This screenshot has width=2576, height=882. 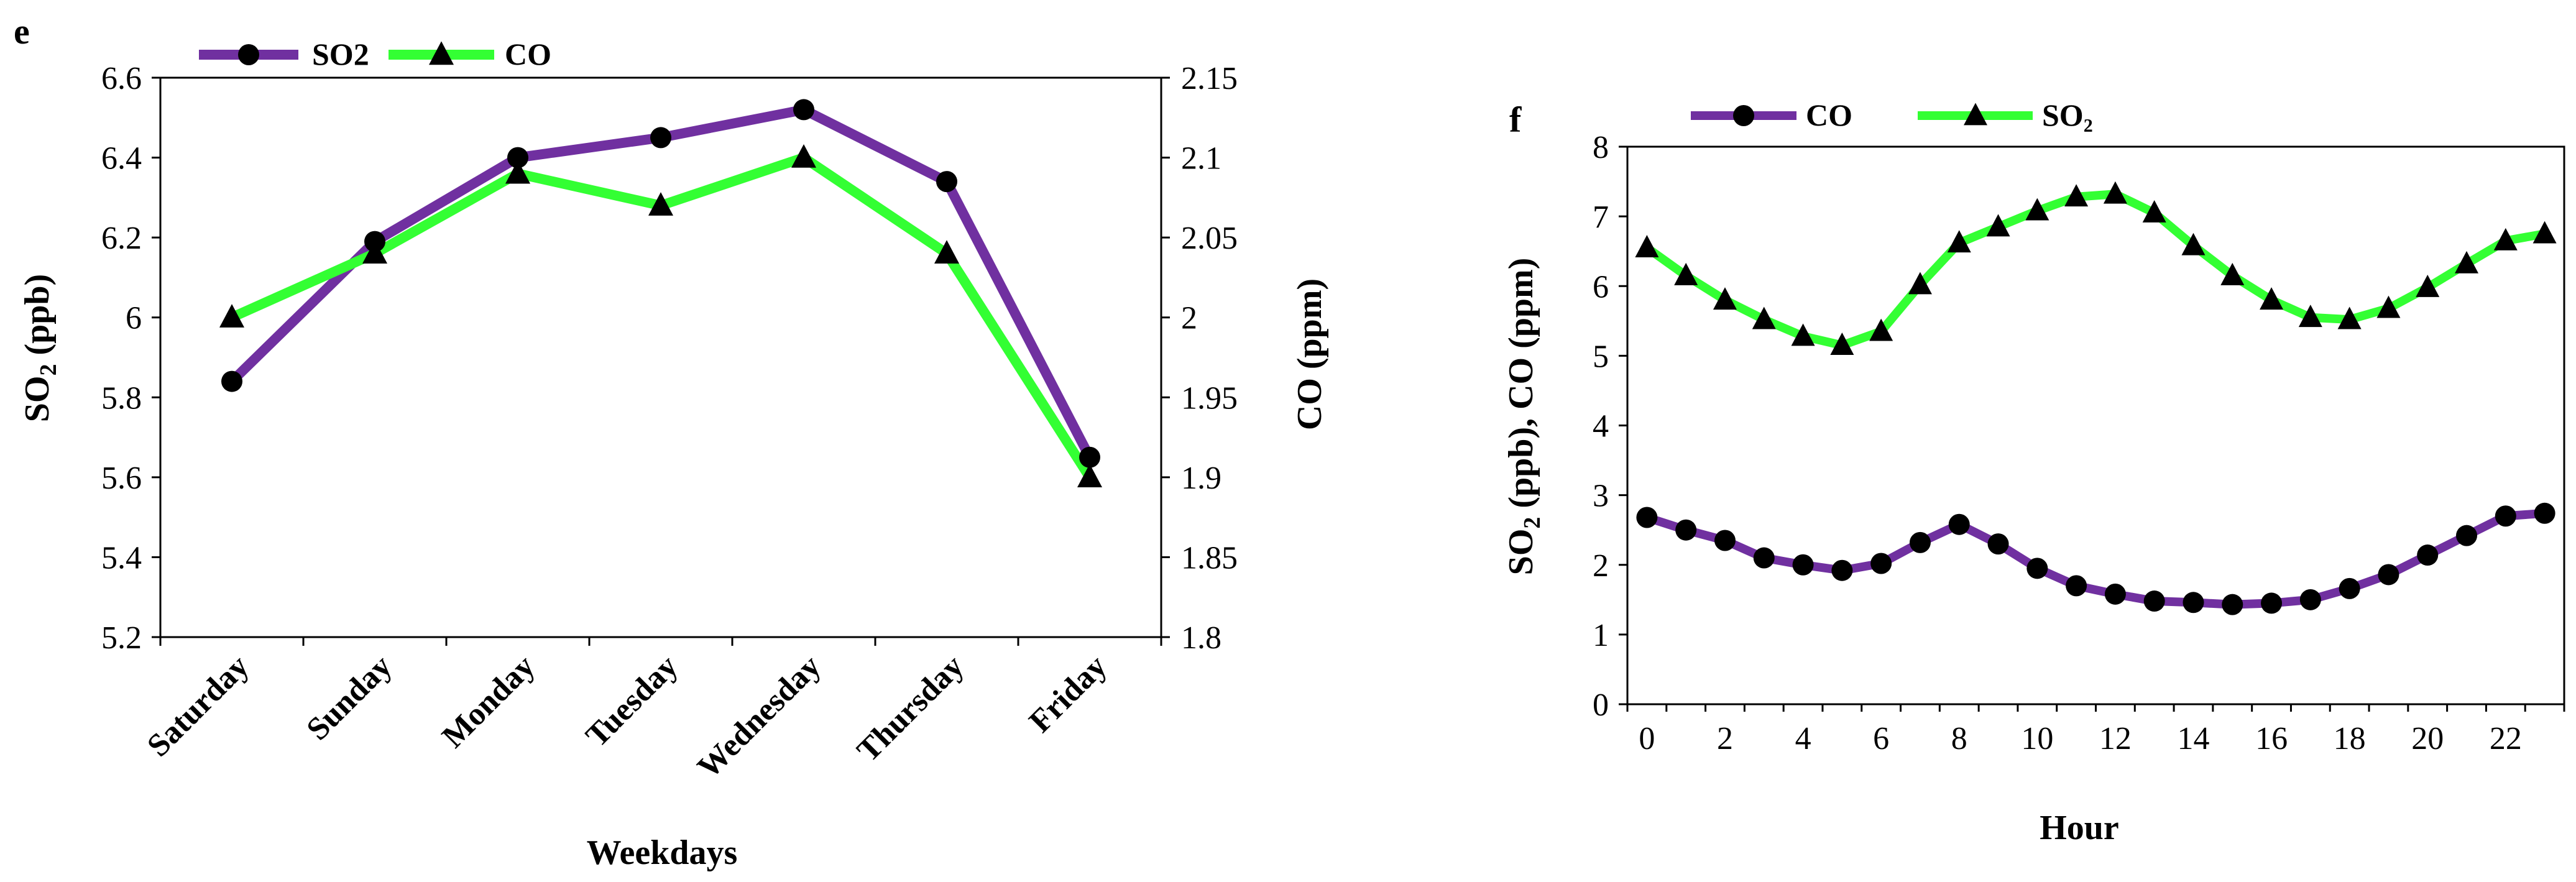 What do you see at coordinates (1515, 120) in the screenshot?
I see `panel-f-label: f` at bounding box center [1515, 120].